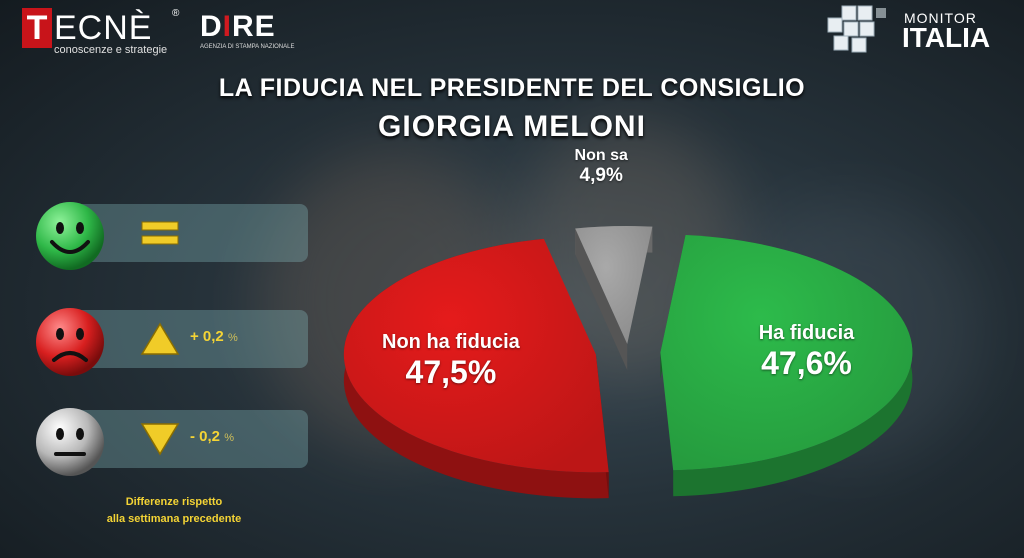 The image size is (1024, 558). I want to click on dire-logo: DIRE AGENZIA DI STAMPA NAZIONALE, so click(247, 33).